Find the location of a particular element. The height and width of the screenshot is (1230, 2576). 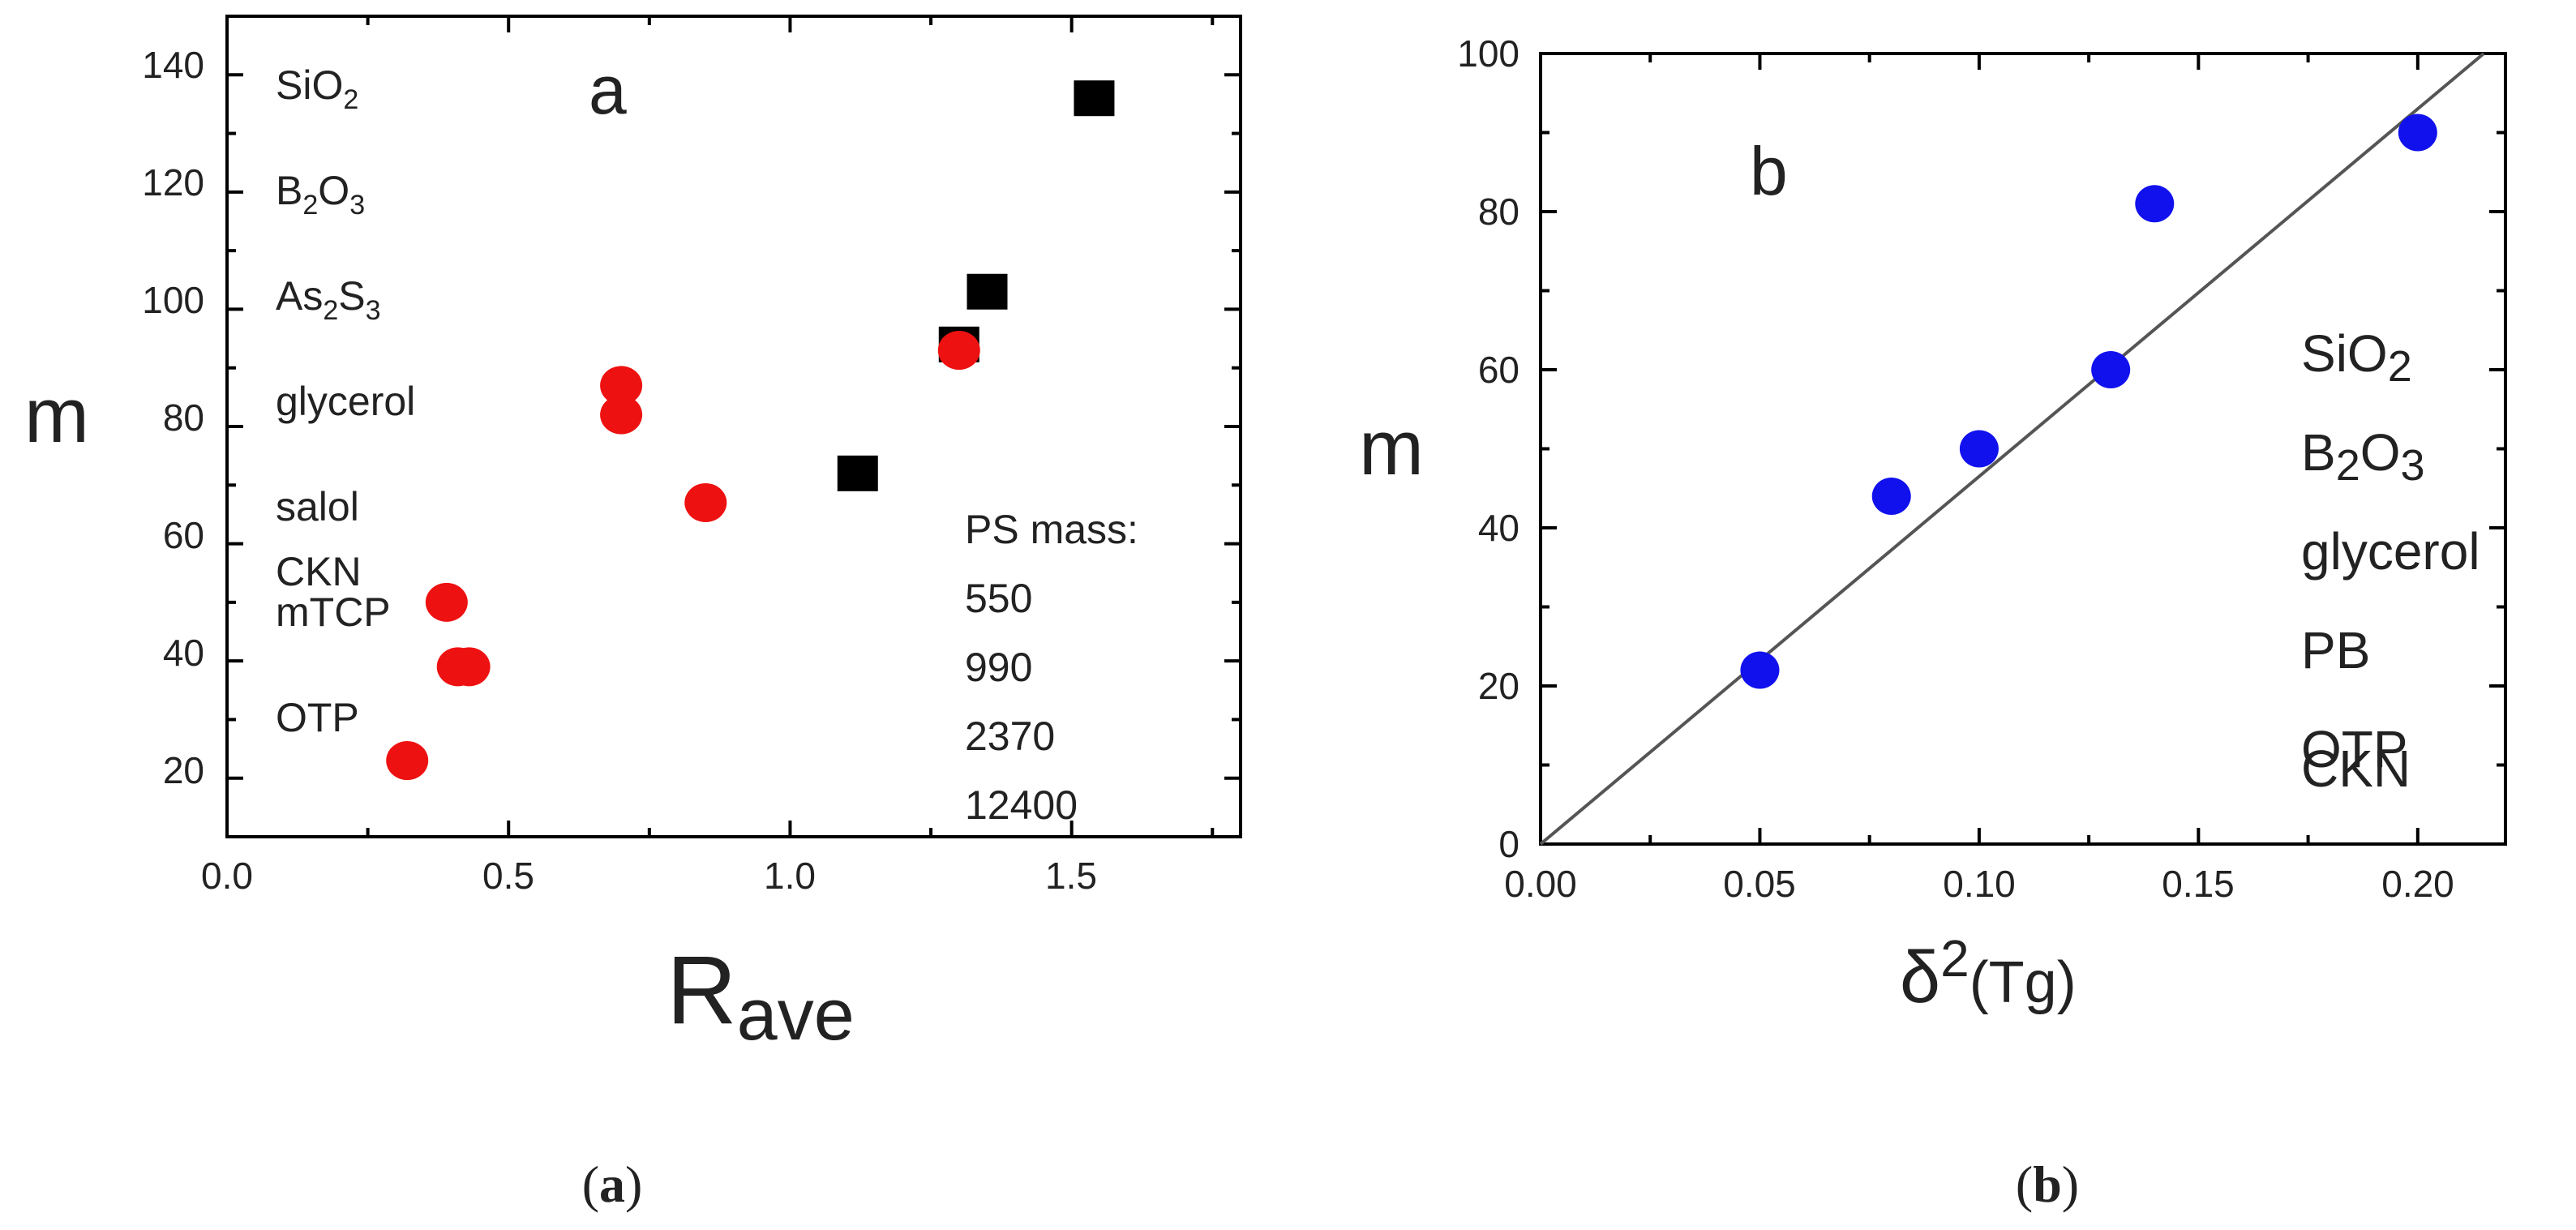

panel-a-y-tick-label: 40 is located at coordinates (183, 653).